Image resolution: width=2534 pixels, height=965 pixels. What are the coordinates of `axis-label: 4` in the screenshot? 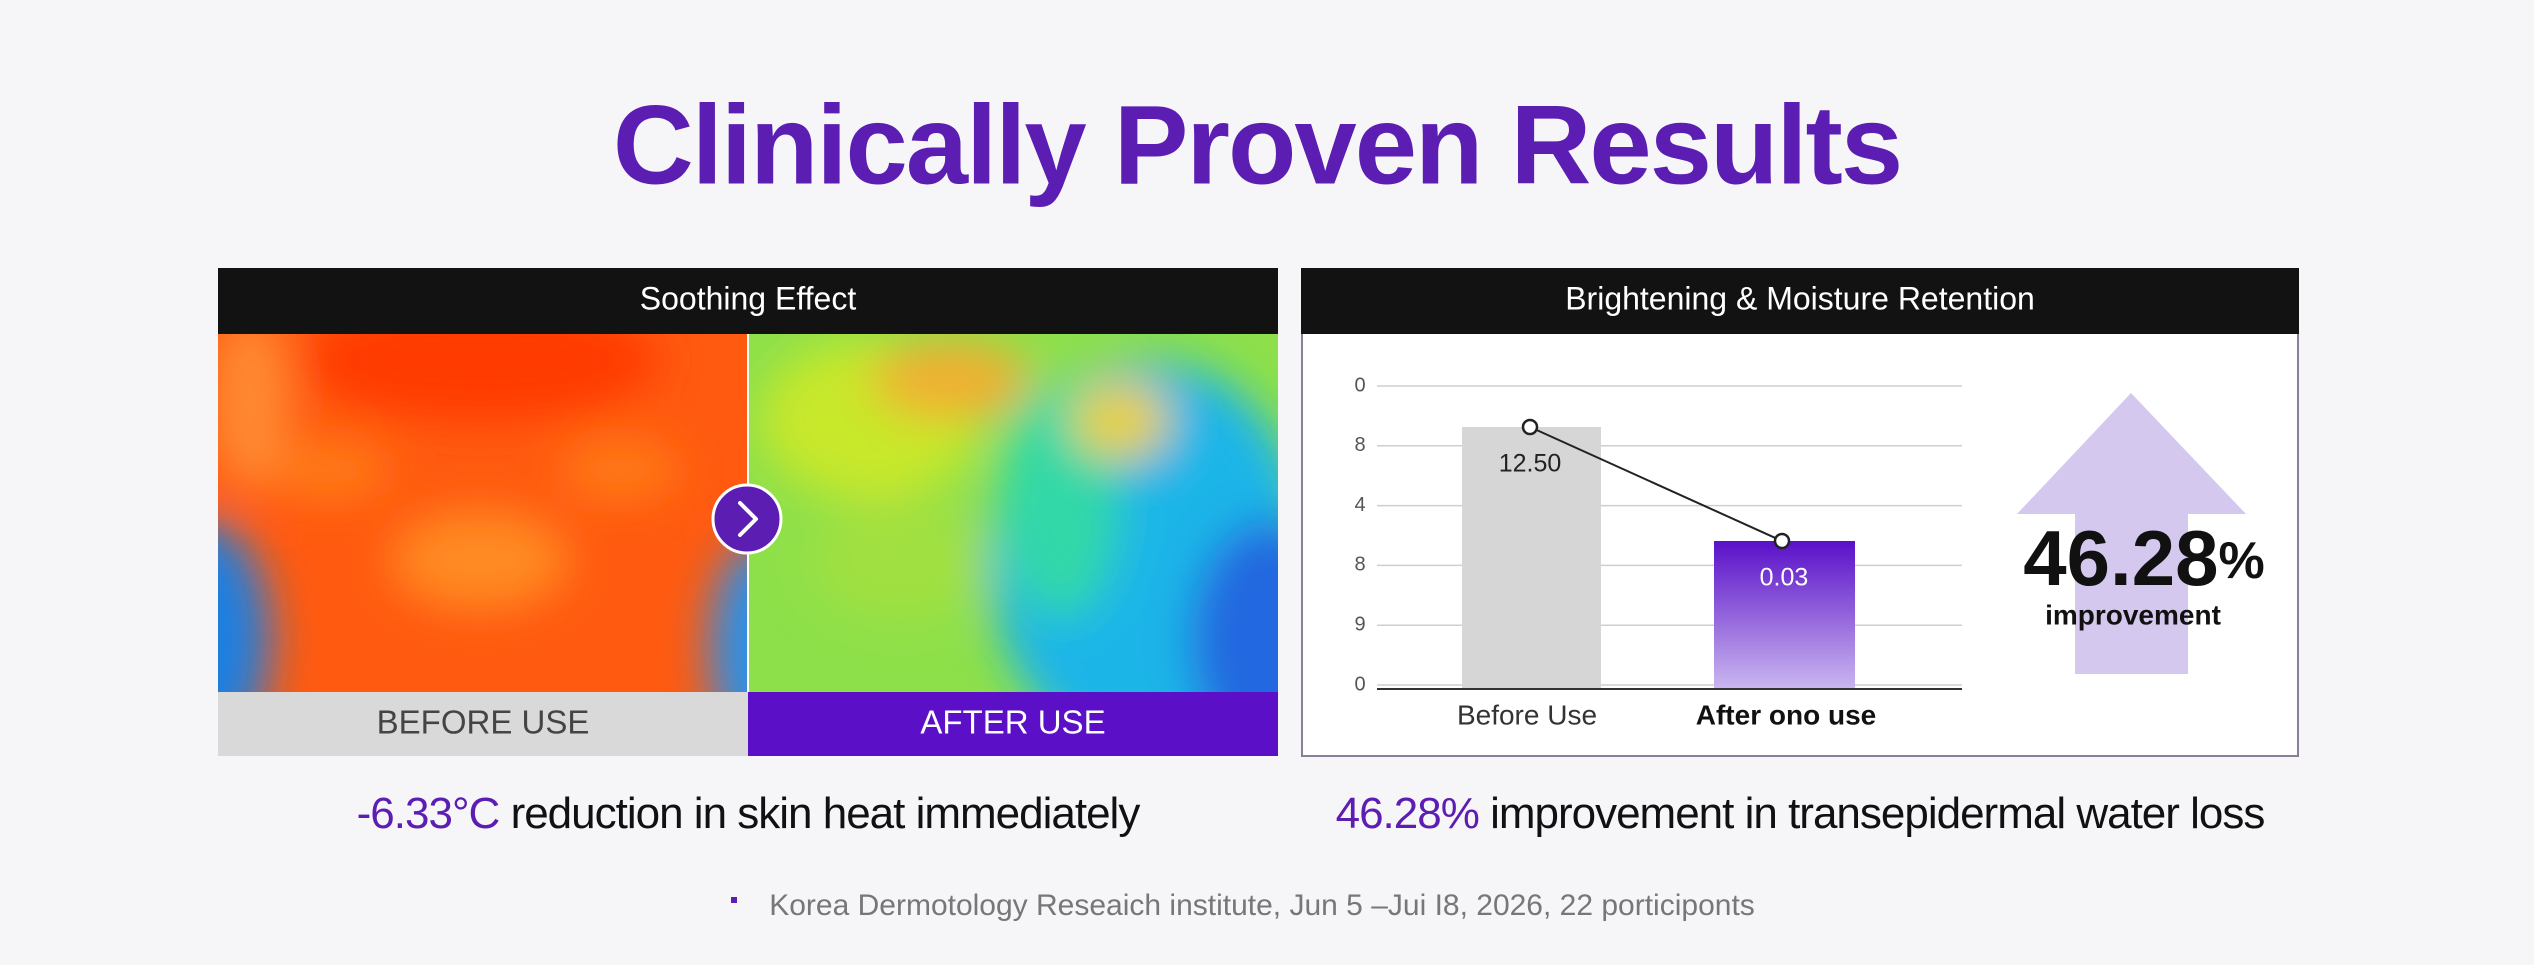 It's located at (1359, 505).